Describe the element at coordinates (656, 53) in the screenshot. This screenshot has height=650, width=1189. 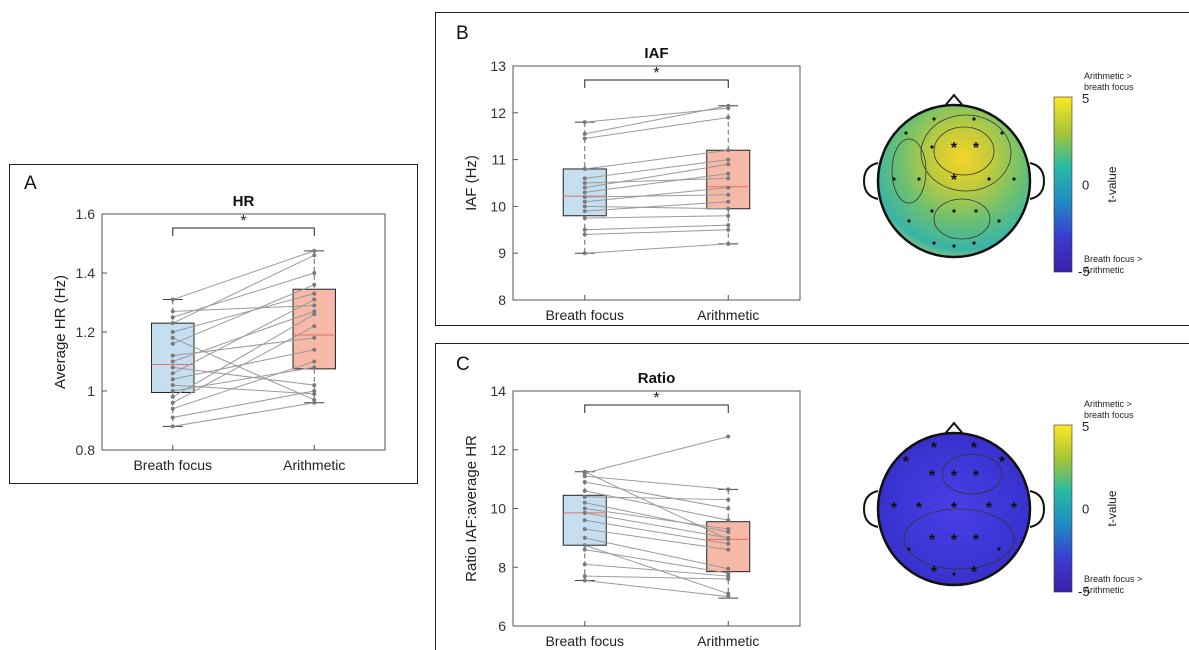
I see `chart-title: IAF` at that location.